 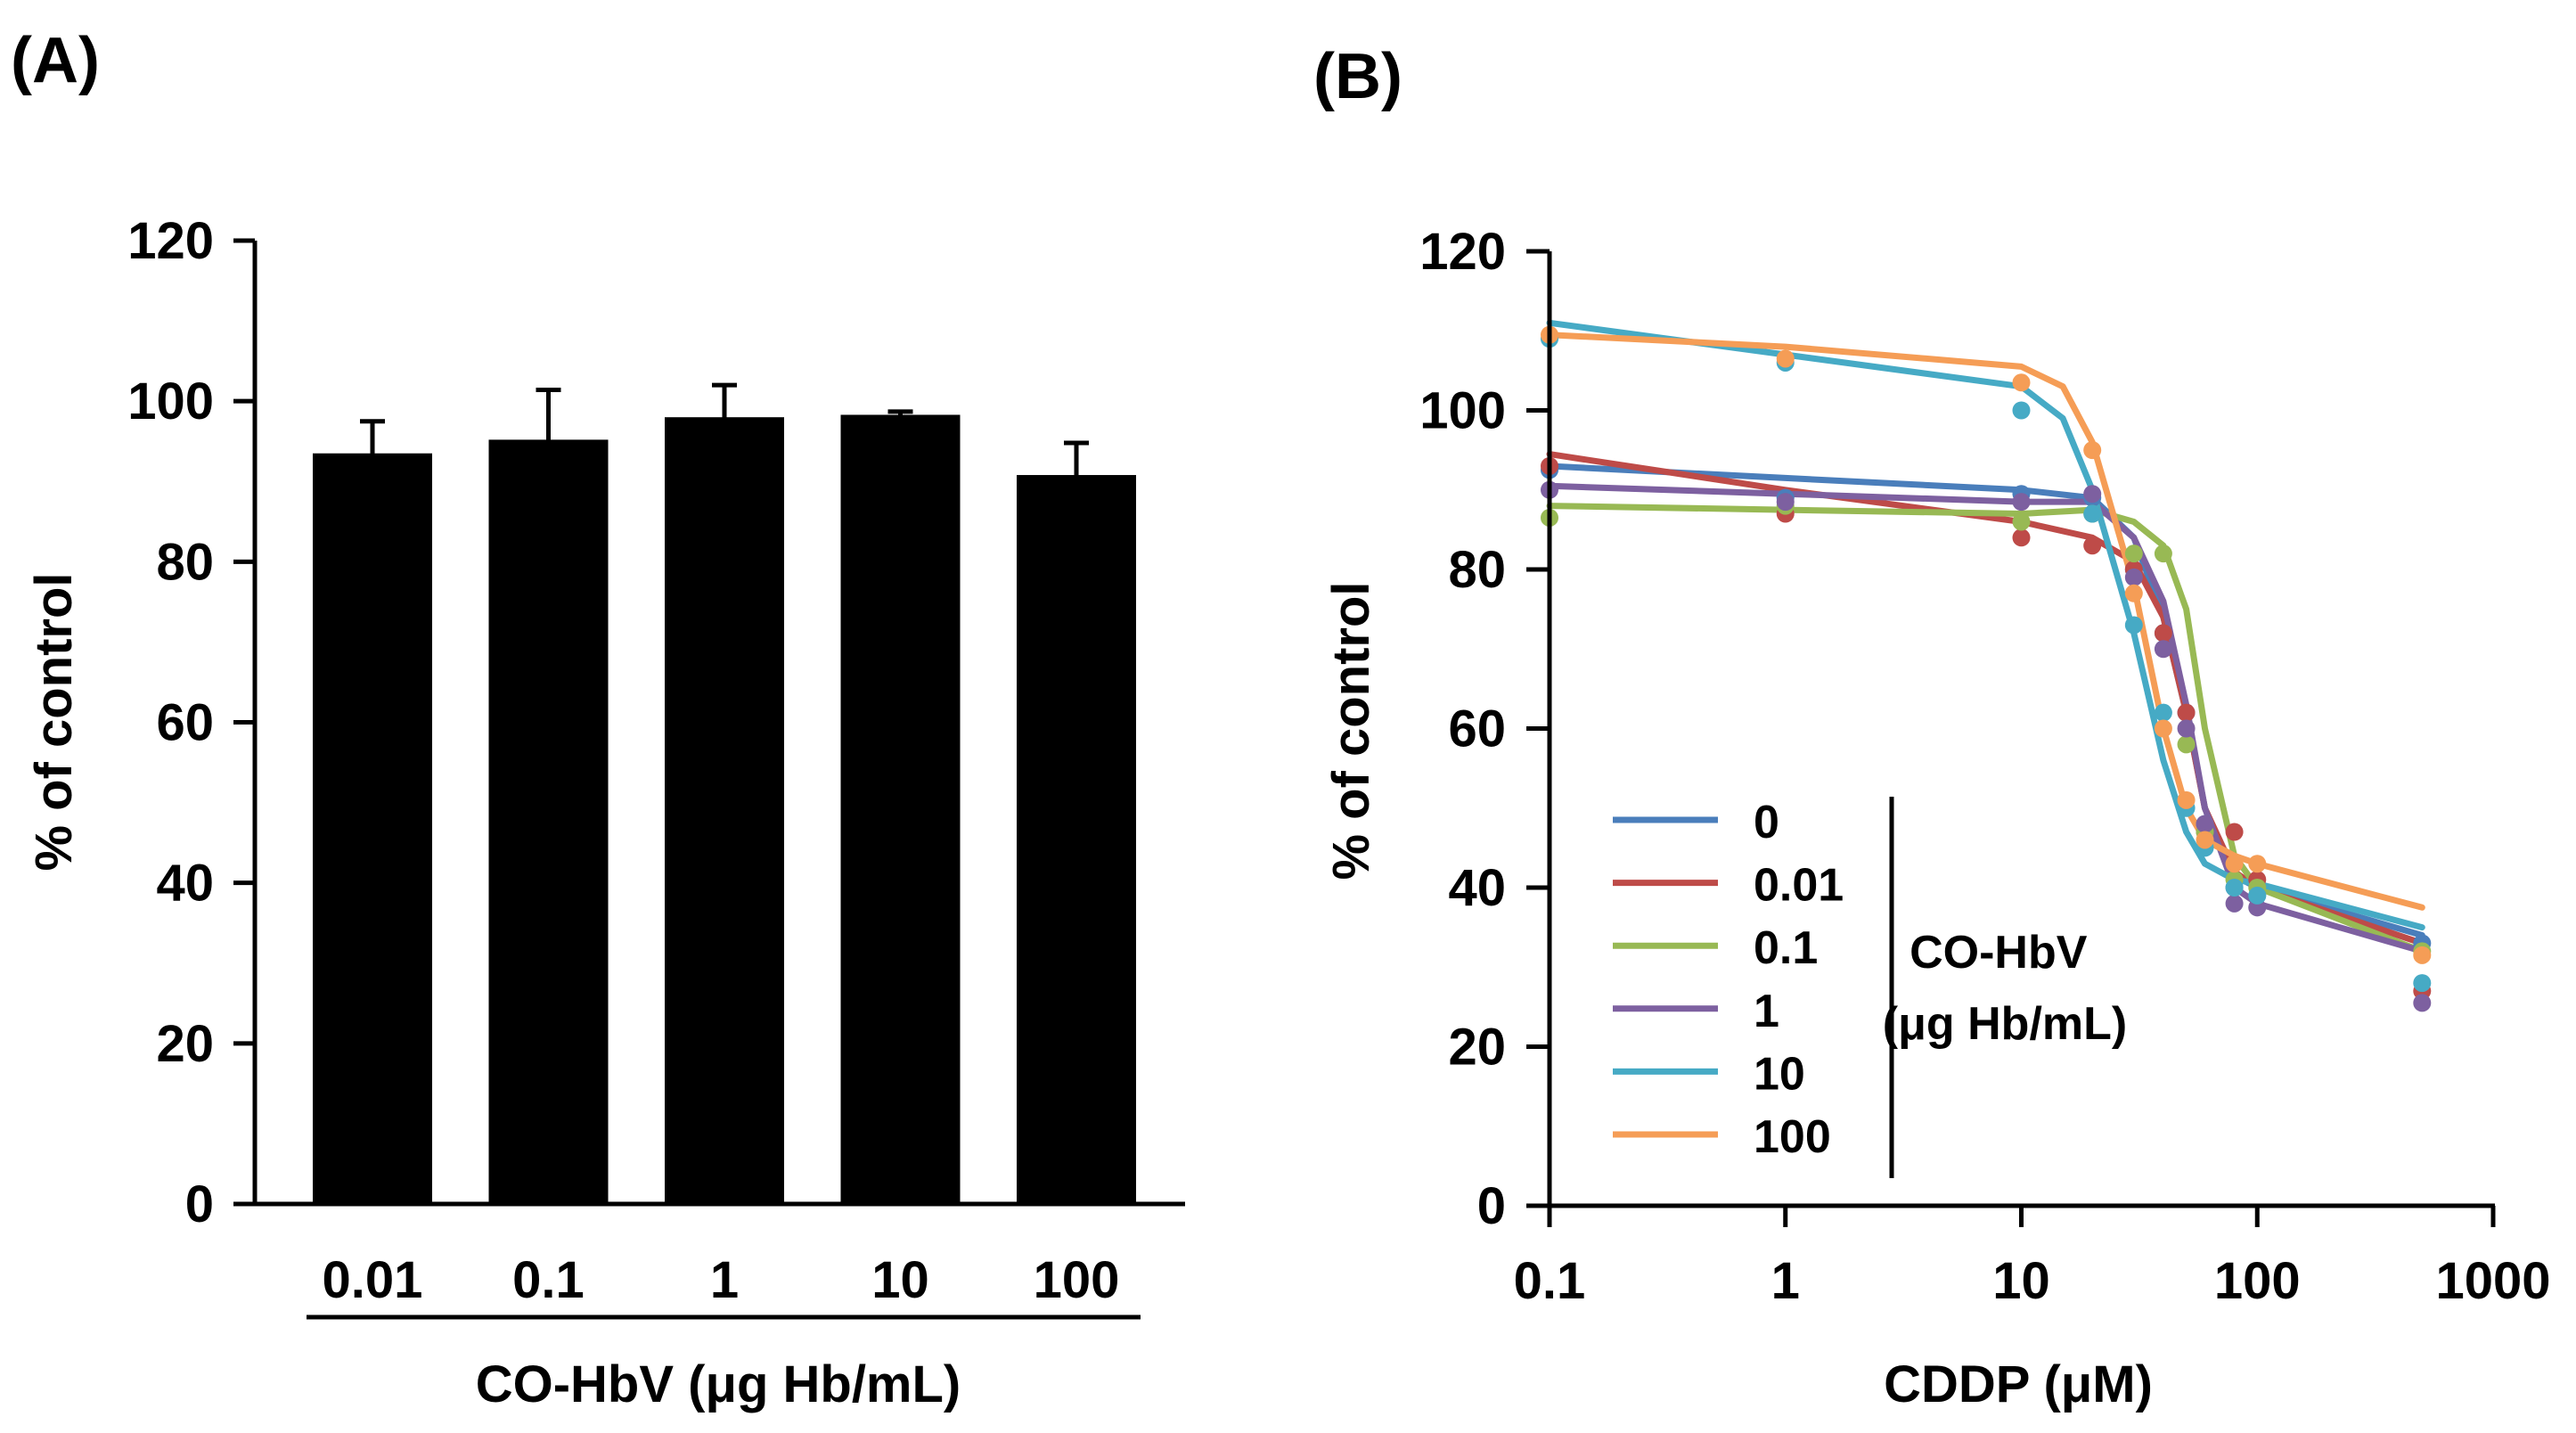 I want to click on panel-a-y-tick-label: 100, so click(x=170, y=401).